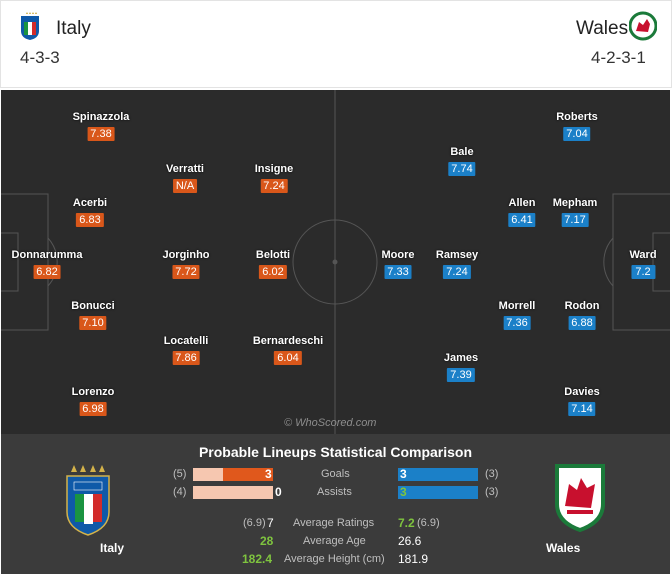 This screenshot has width=672, height=574. What do you see at coordinates (410, 541) in the screenshot?
I see `away-age-value: 26.6` at bounding box center [410, 541].